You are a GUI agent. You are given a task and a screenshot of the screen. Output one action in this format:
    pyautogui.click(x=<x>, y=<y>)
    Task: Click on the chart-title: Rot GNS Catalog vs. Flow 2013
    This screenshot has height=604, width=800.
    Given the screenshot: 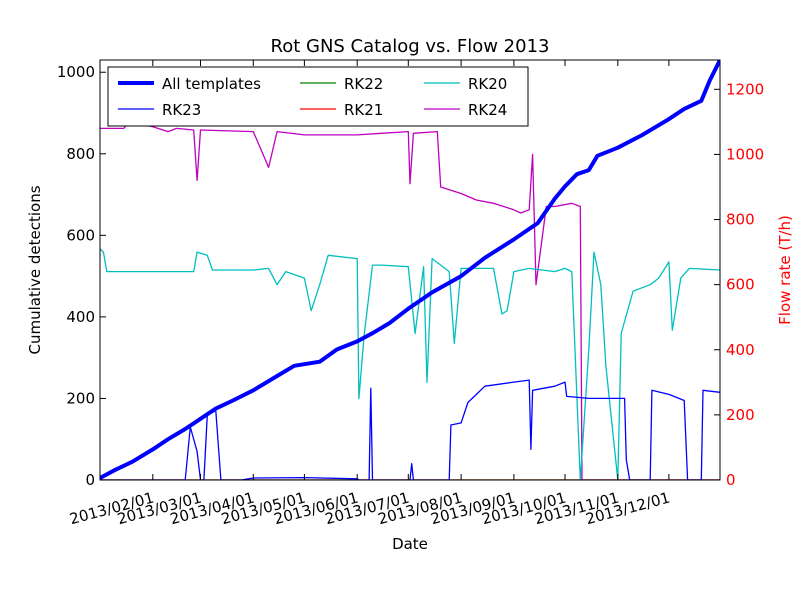 What is the action you would take?
    pyautogui.click(x=410, y=46)
    